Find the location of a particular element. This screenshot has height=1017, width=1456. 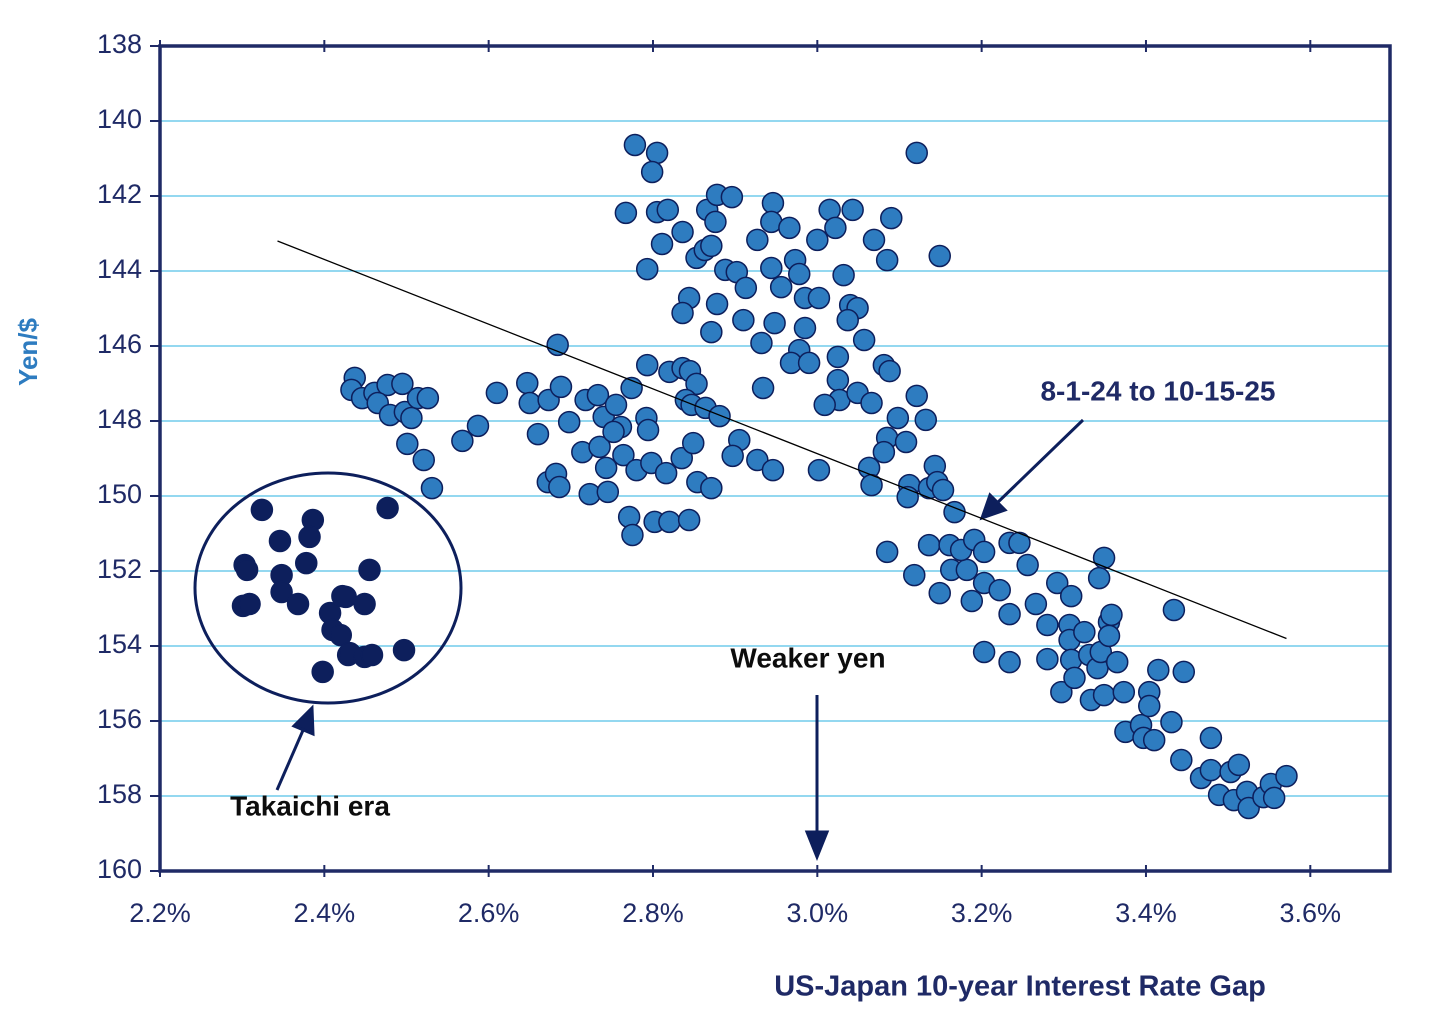

y-tick-label: 158 is located at coordinates (119, 794).